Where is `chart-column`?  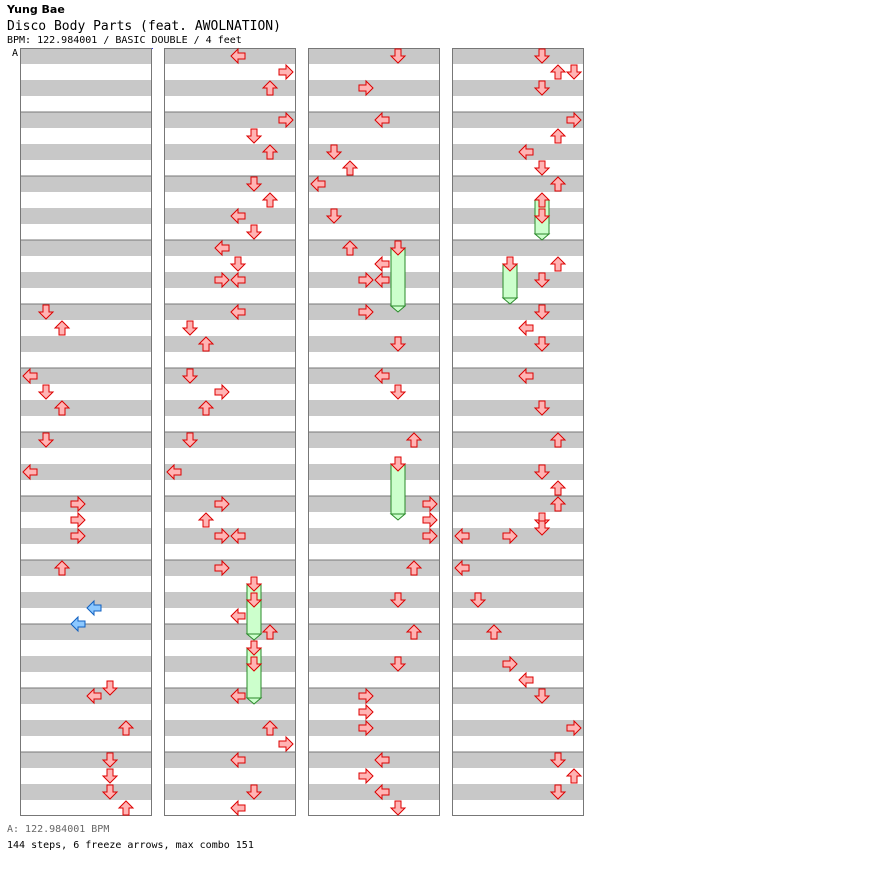 chart-column is located at coordinates (230, 432).